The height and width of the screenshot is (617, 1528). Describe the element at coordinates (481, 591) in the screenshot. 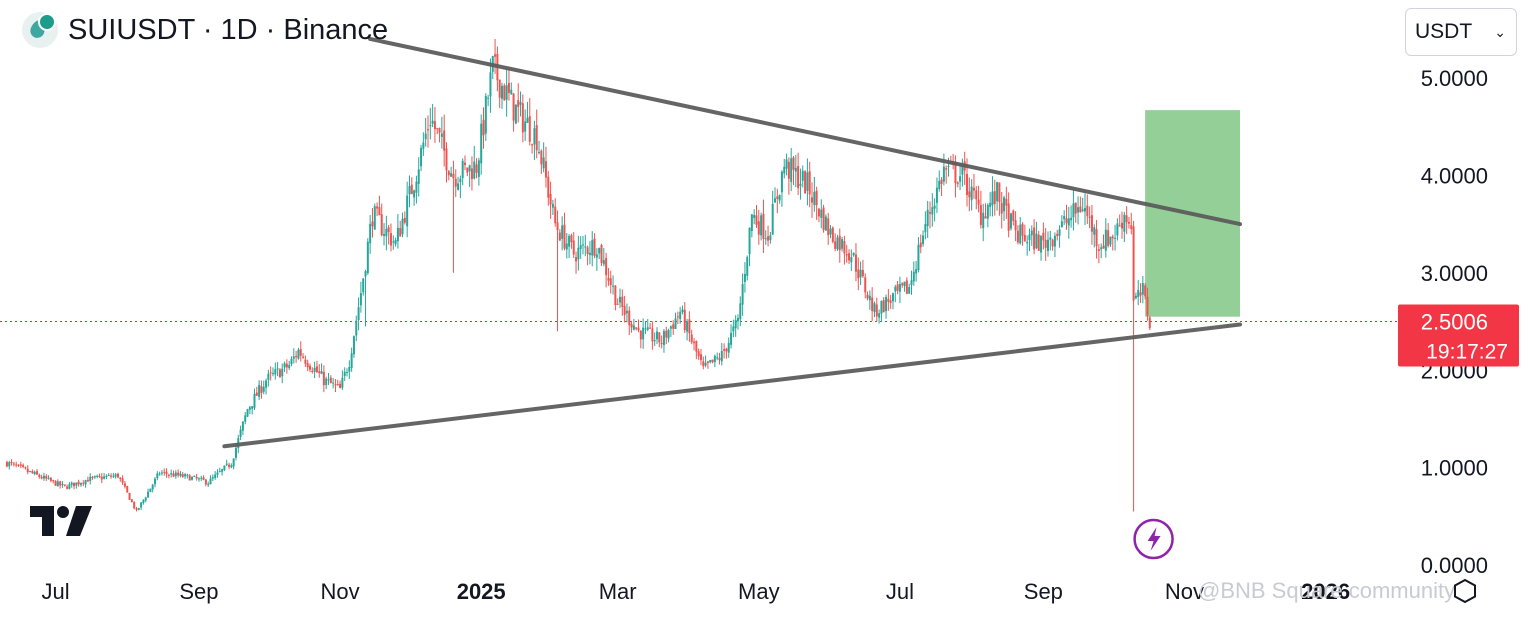

I see `x-tick-label: 2025` at that location.